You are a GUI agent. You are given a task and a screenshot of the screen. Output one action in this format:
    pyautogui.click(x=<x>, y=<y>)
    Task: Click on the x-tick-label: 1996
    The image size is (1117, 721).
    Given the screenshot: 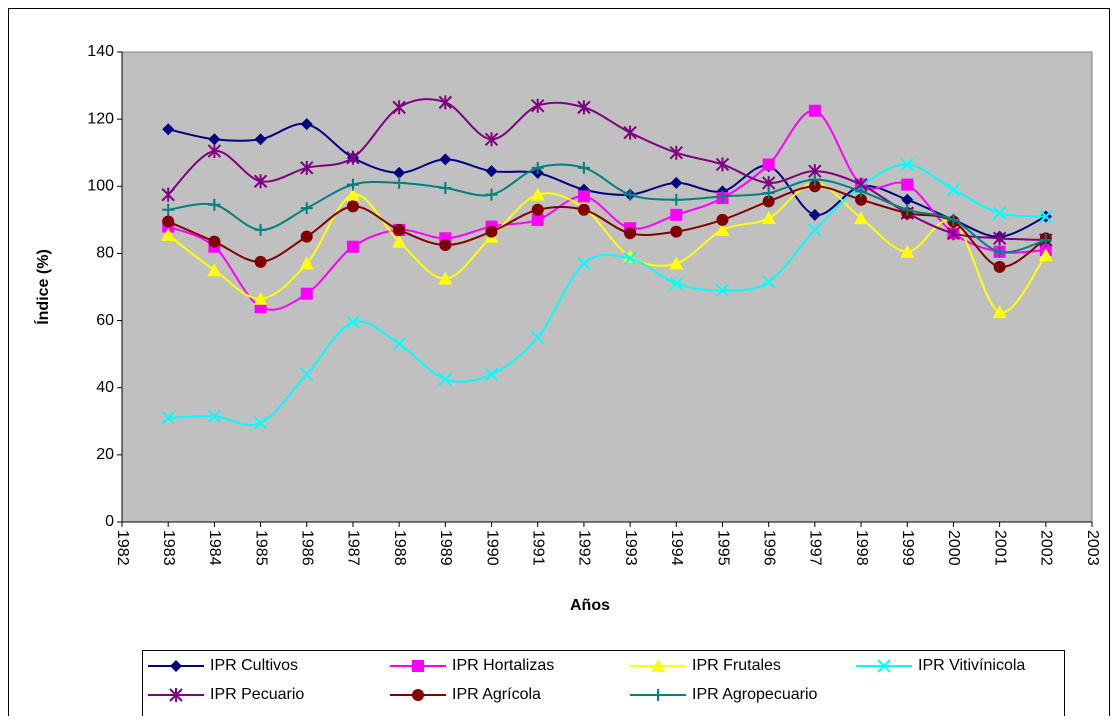 What is the action you would take?
    pyautogui.click(x=768, y=548)
    